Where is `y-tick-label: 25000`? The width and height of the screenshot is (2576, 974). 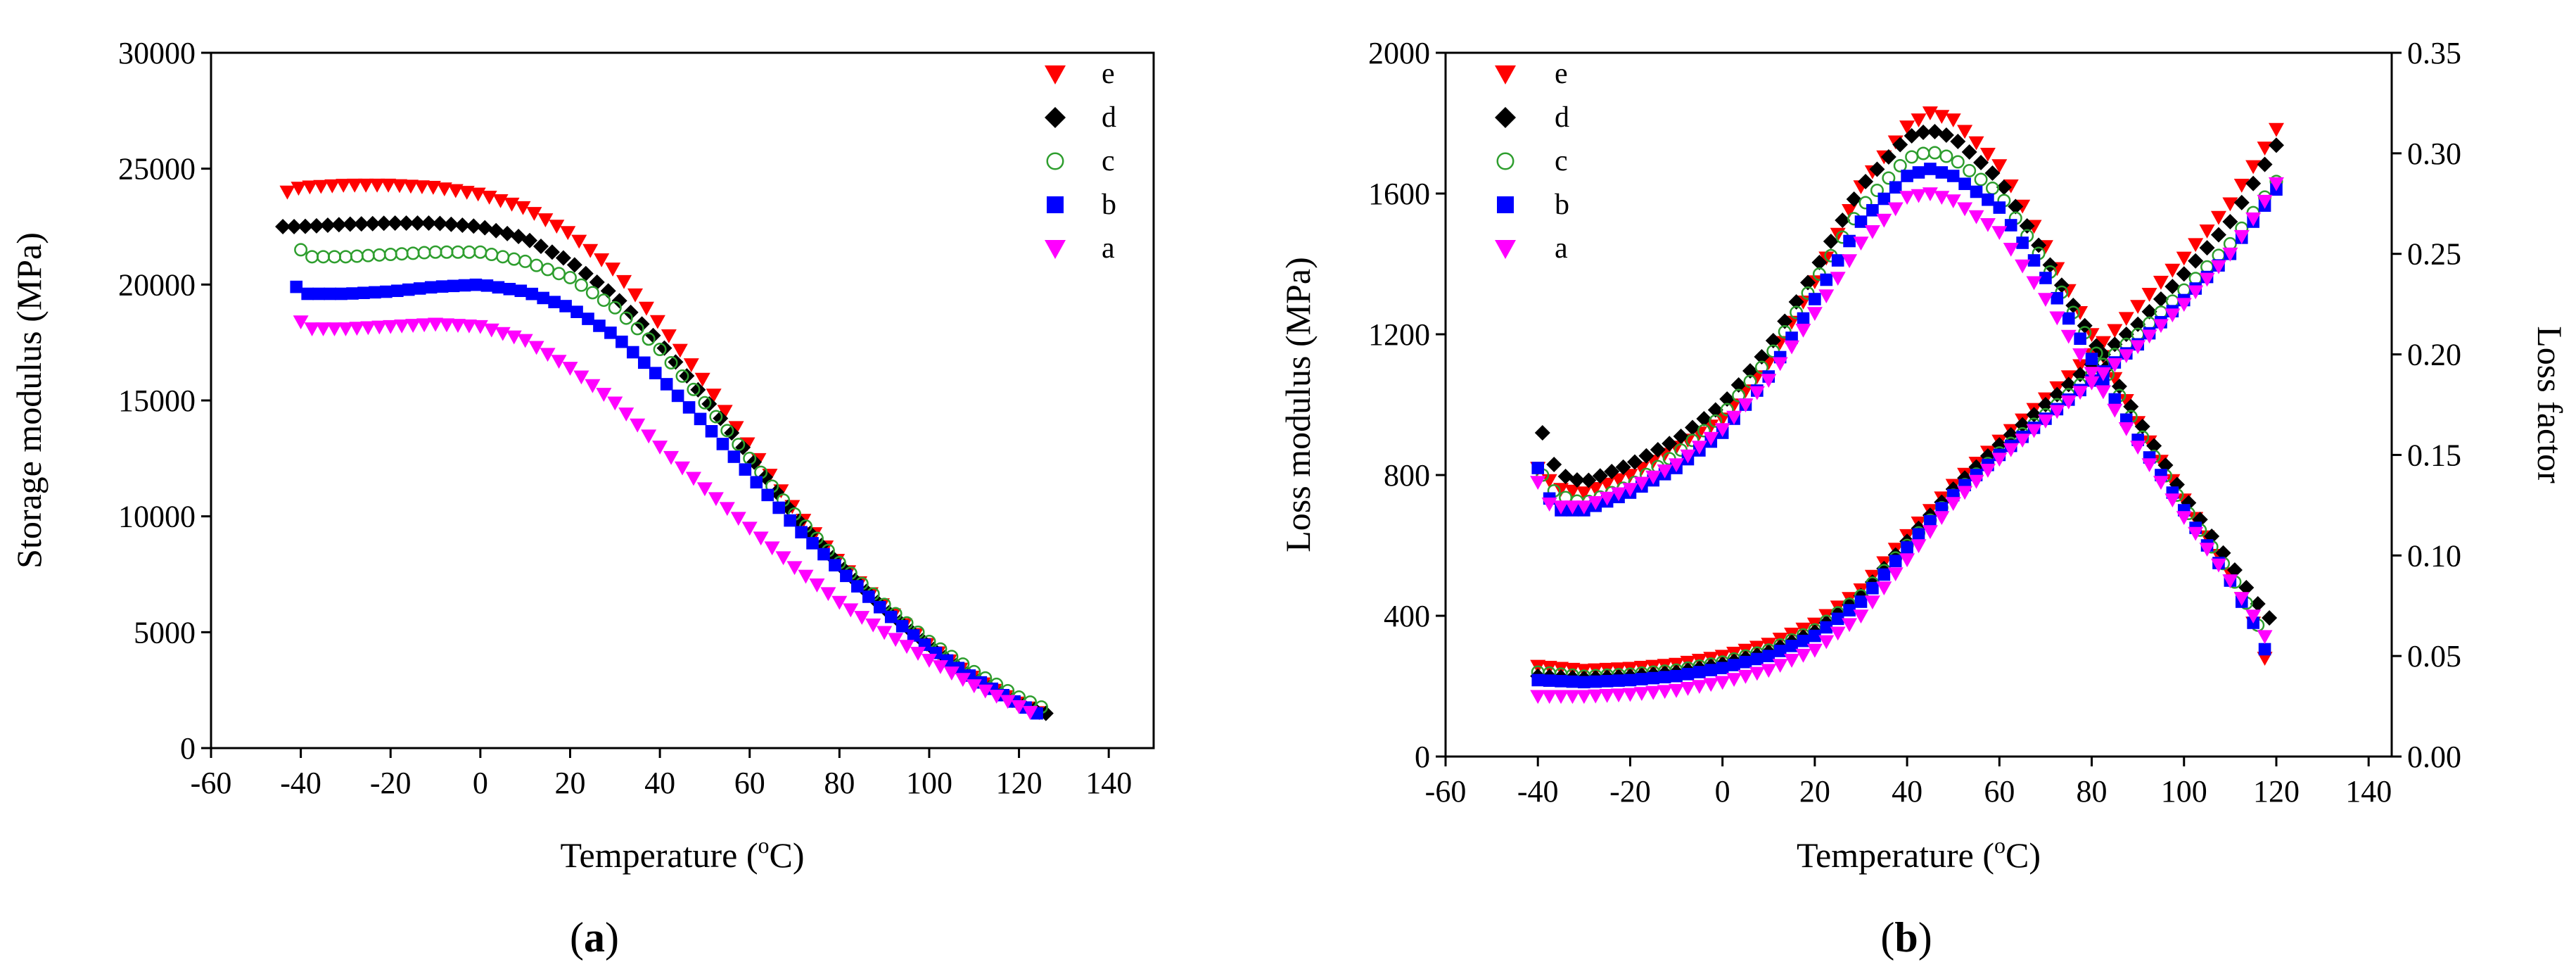
y-tick-label: 25000 is located at coordinates (157, 169).